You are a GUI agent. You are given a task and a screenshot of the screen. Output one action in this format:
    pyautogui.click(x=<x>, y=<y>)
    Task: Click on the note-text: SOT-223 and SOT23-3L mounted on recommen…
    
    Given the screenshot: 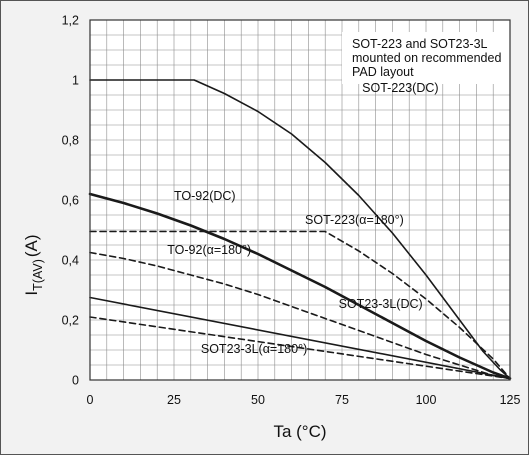 What is the action you would take?
    pyautogui.click(x=426, y=58)
    